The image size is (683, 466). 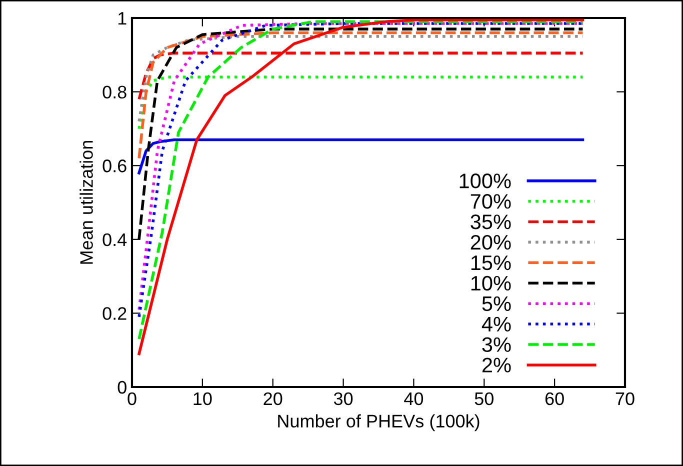 What do you see at coordinates (343, 399) in the screenshot?
I see `x-tick-label: 30` at bounding box center [343, 399].